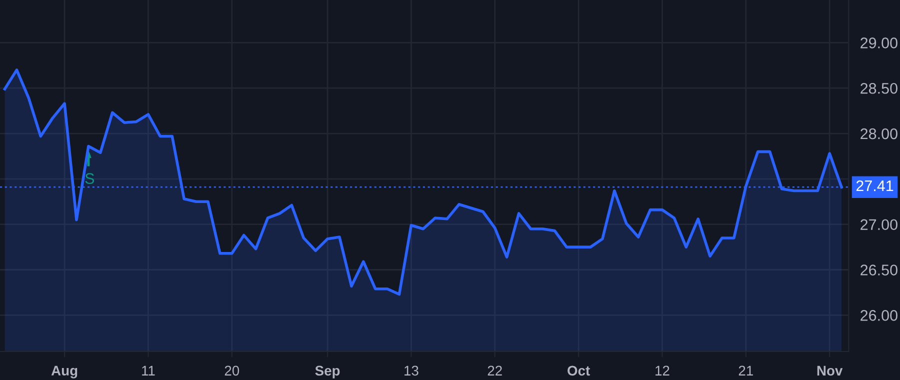 This screenshot has height=380, width=900. I want to click on x-tick-label: 13, so click(411, 371).